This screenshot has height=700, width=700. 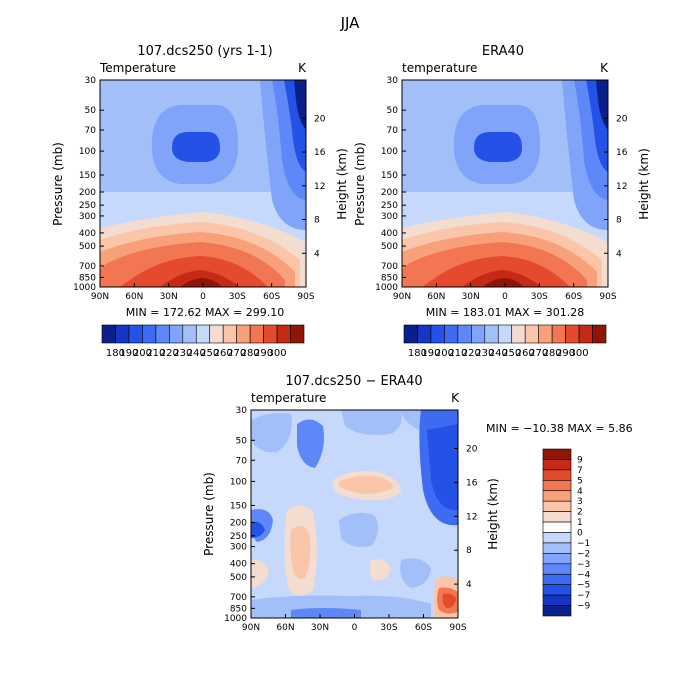 I want to click on pressure-tick-label: 70, so click(x=91, y=131).